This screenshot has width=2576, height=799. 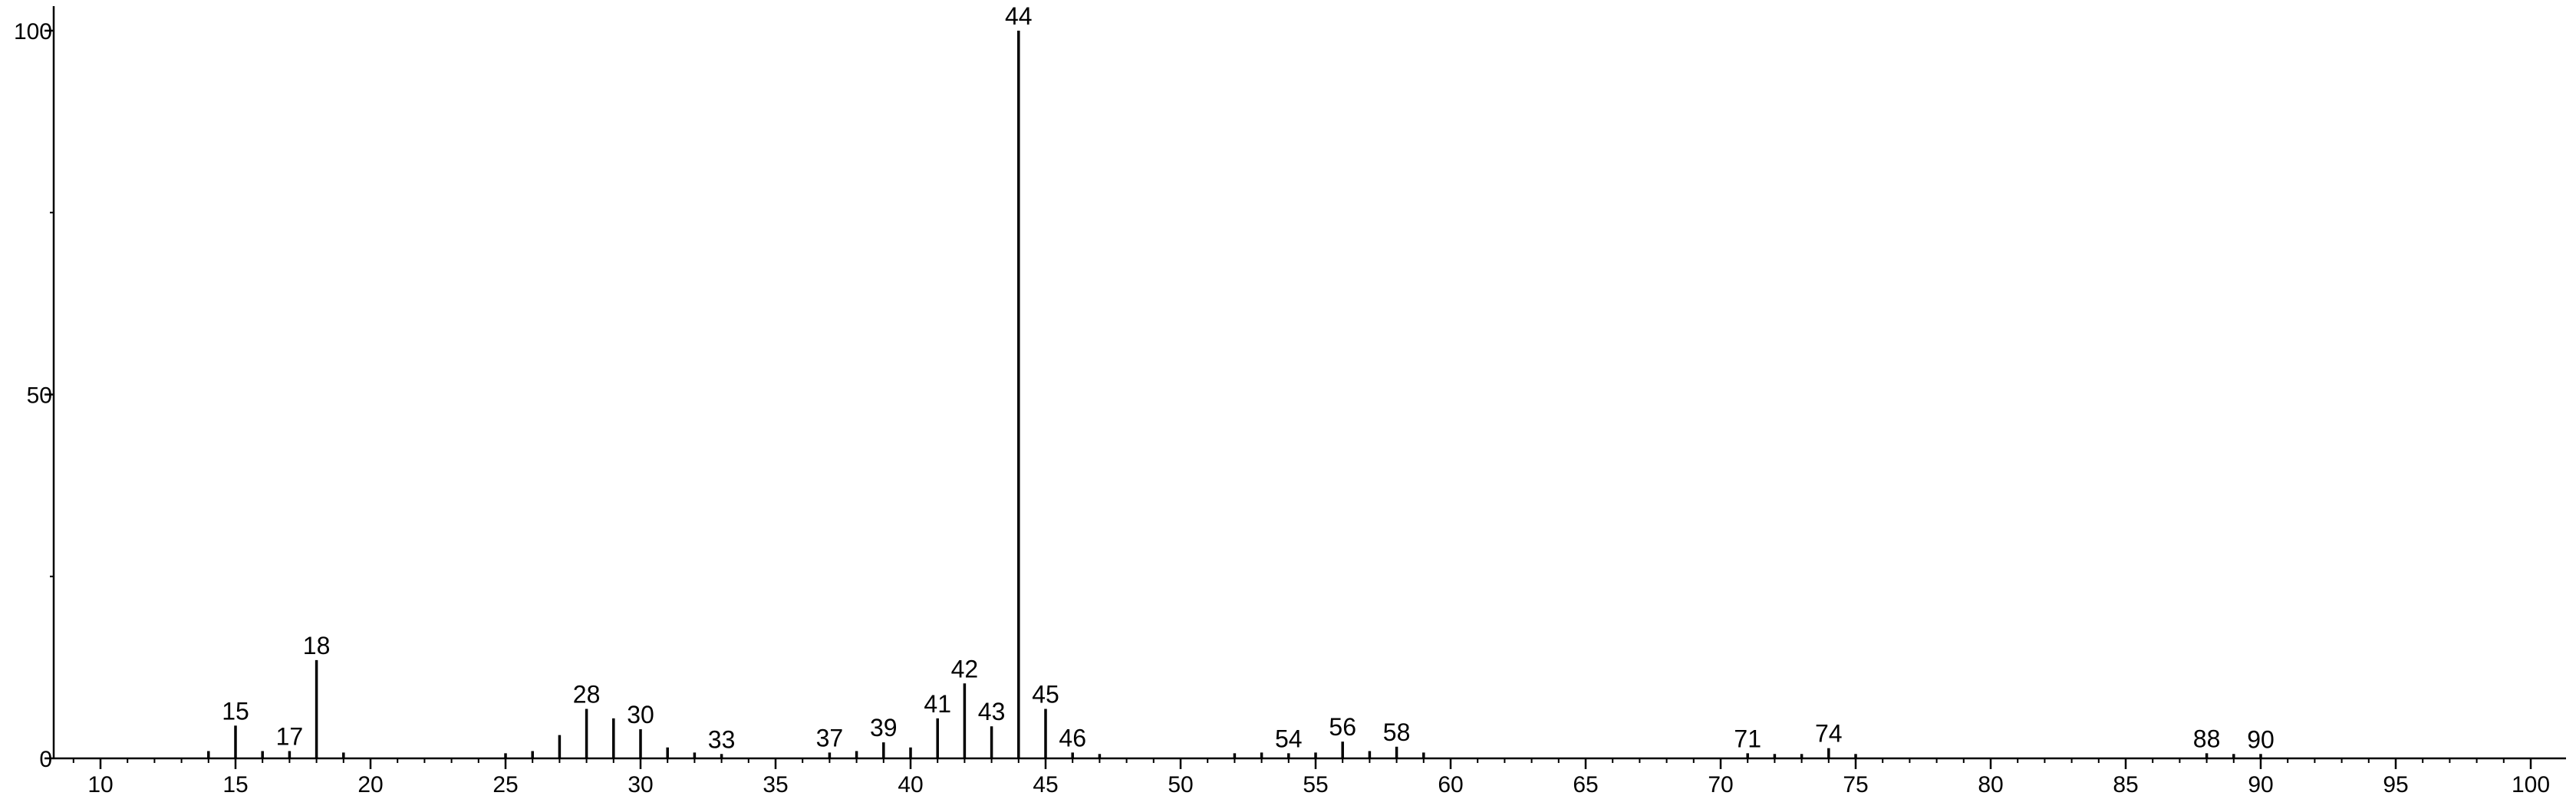 What do you see at coordinates (290, 737) in the screenshot?
I see `peak-label: 17` at bounding box center [290, 737].